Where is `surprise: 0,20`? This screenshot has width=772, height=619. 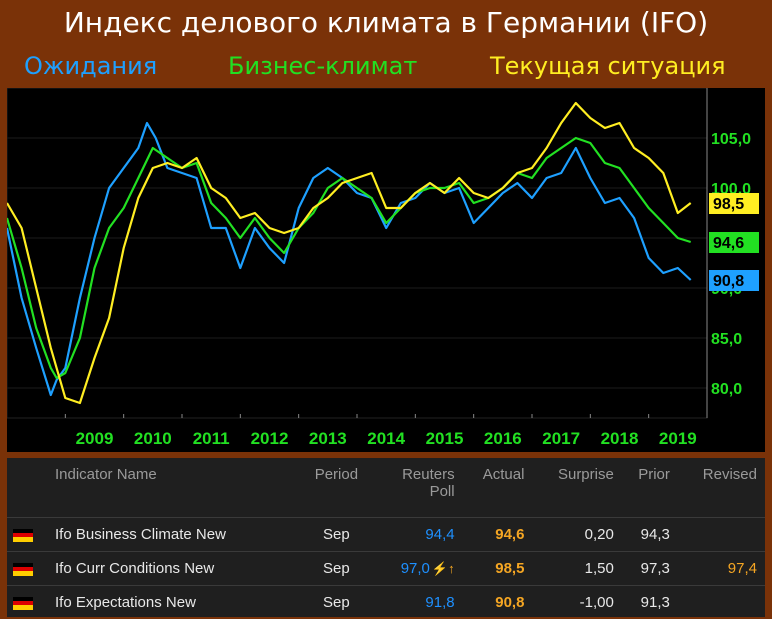
surprise: 0,20 is located at coordinates (576, 535).